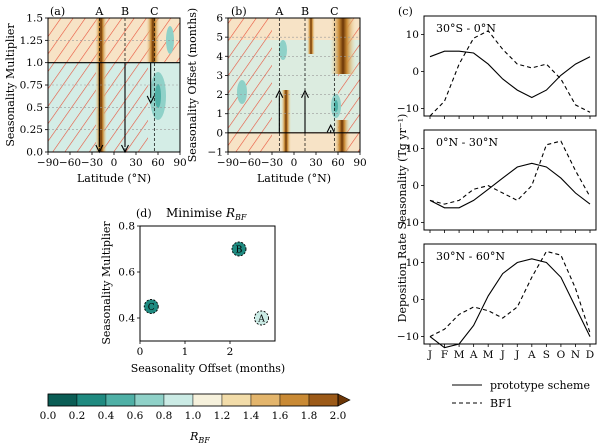 This screenshot has width=600, height=447. I want to click on panel-c-subplot-1: 30°S - 0°N −10 0 10, so click(497, 67).